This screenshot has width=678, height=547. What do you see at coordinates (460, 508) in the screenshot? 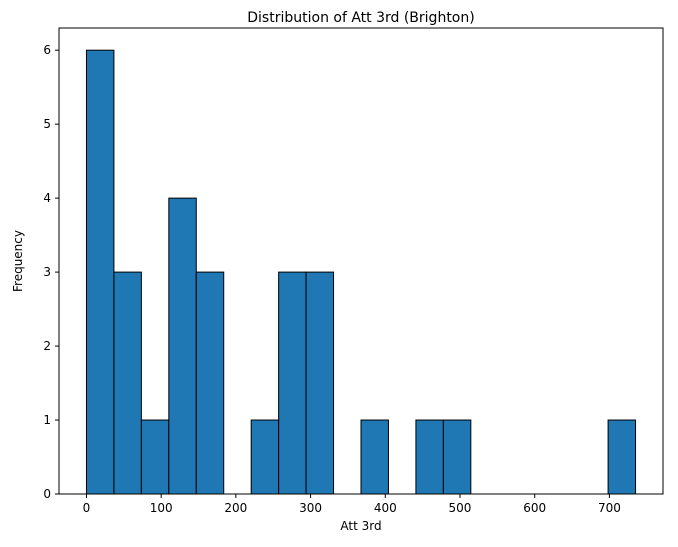
I see `x-tick-label: 500` at bounding box center [460, 508].